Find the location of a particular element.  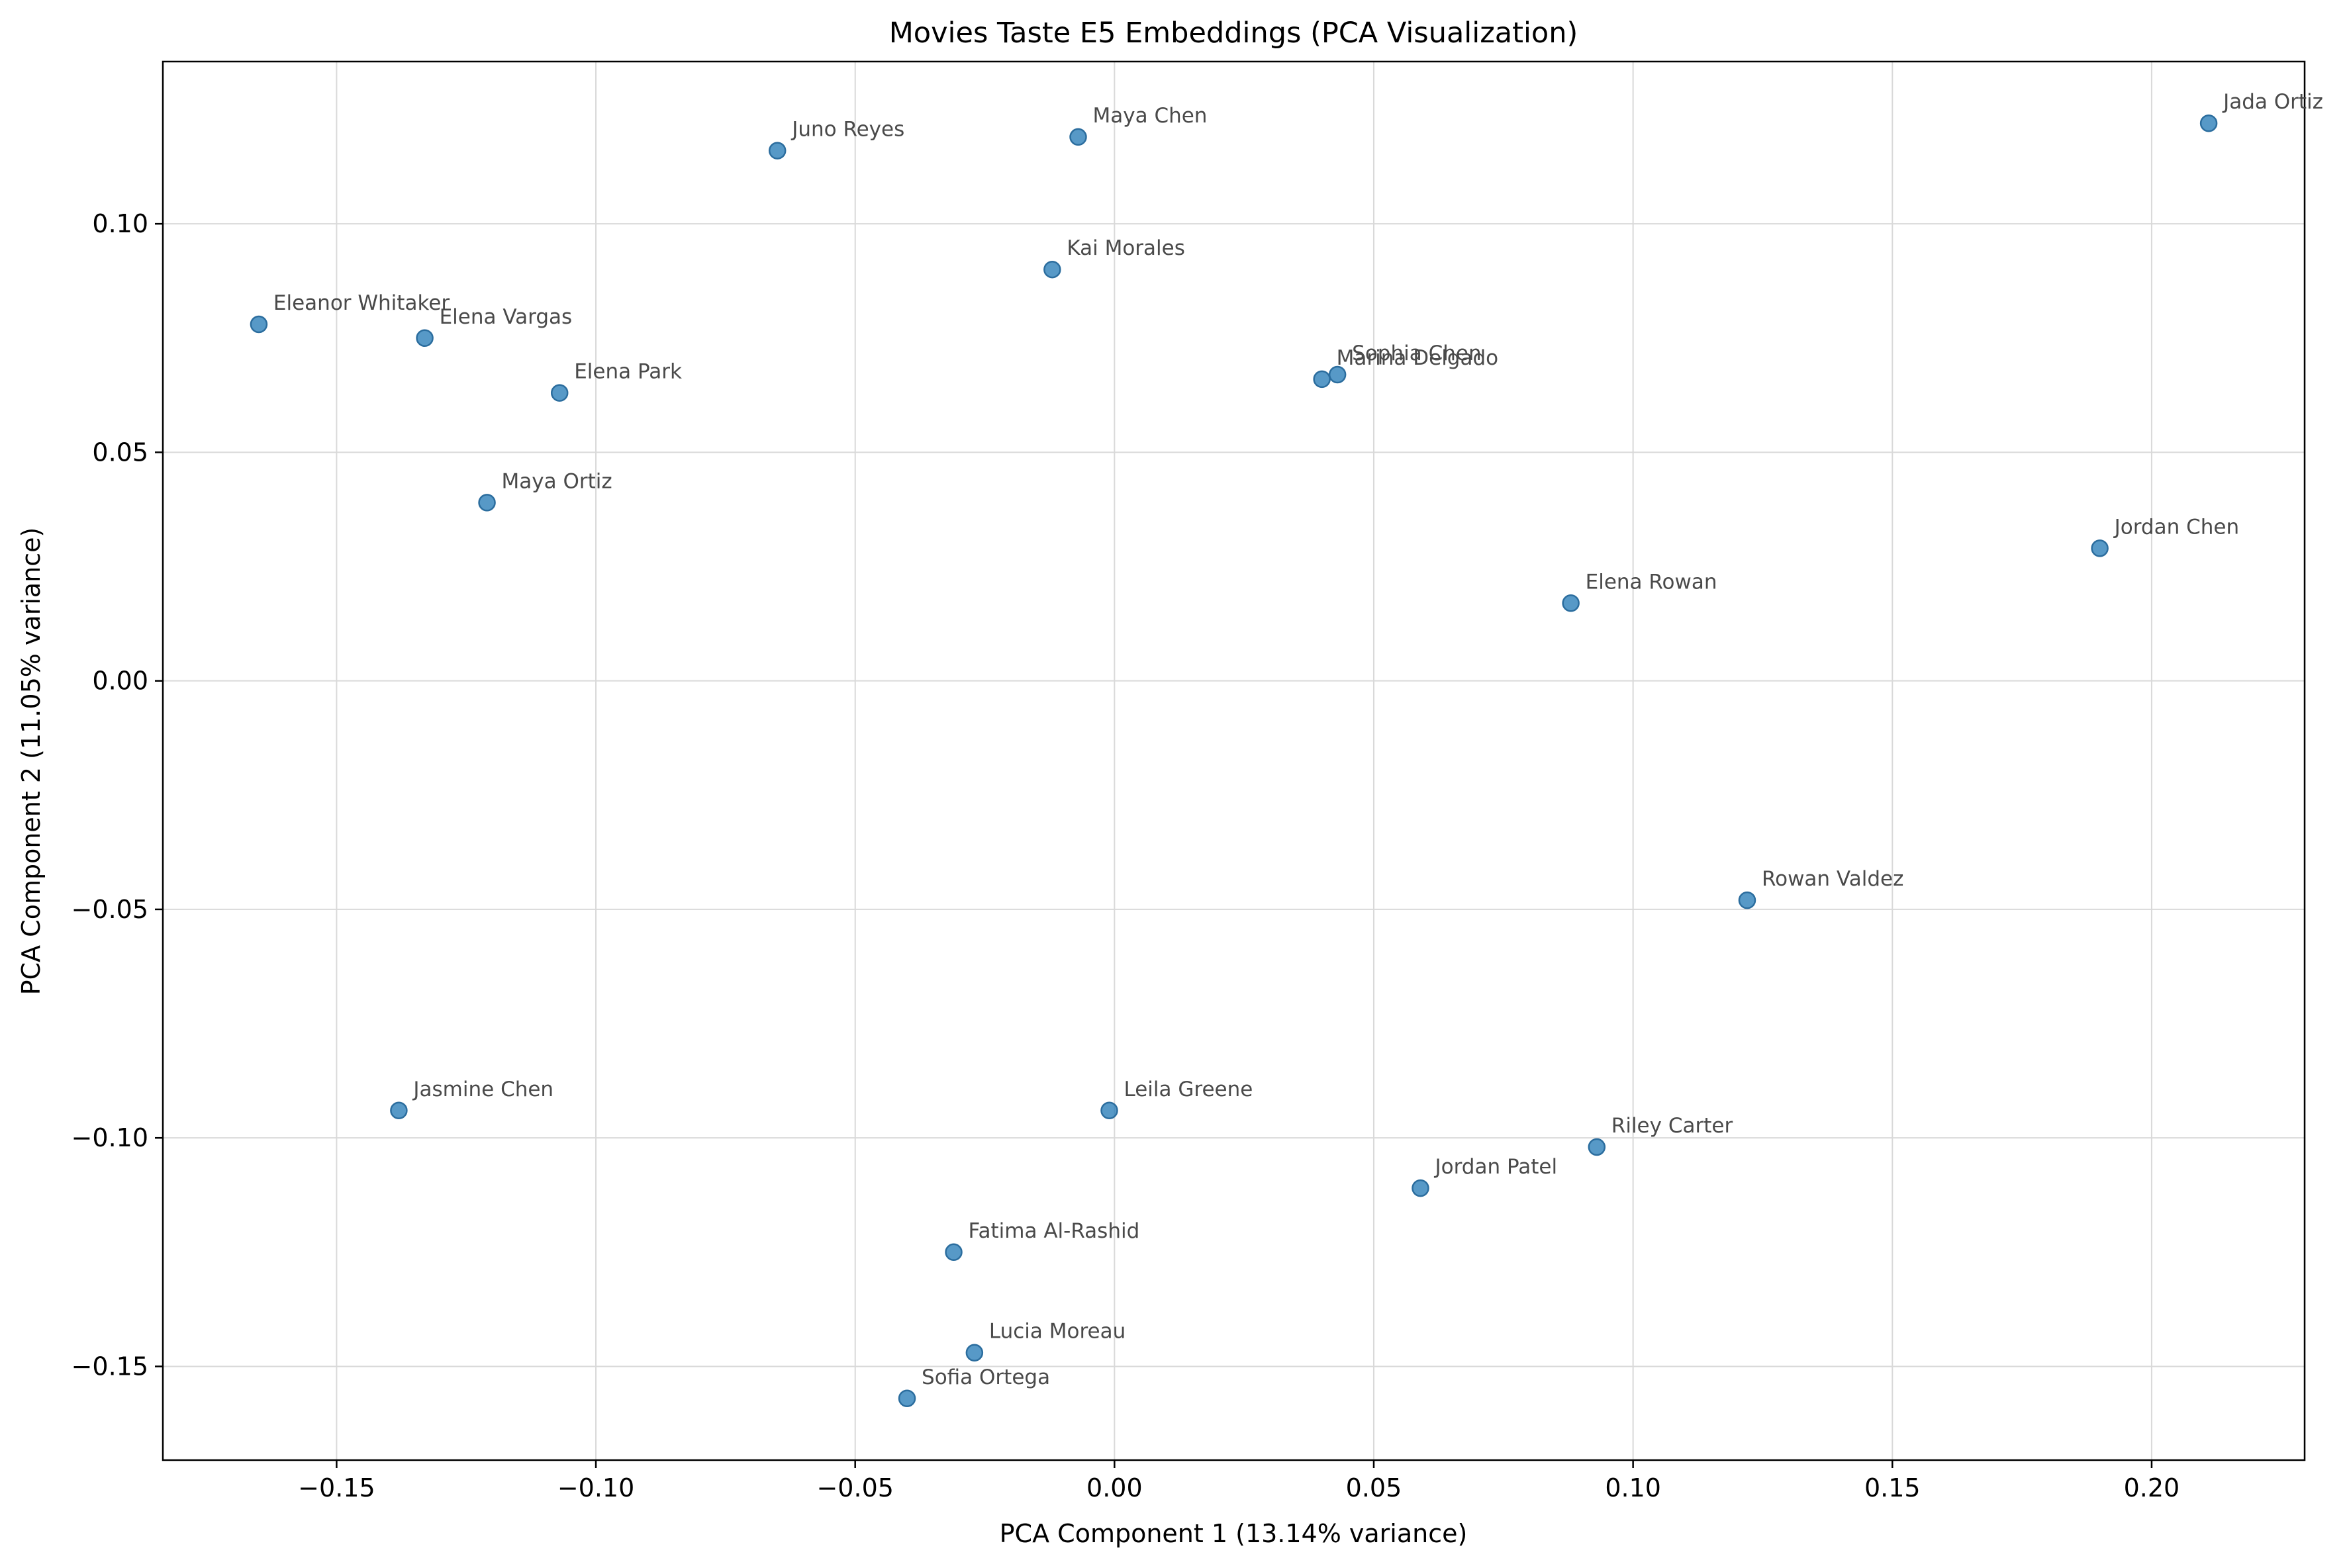

x-tick-label: 0.00 is located at coordinates (1114, 1487).